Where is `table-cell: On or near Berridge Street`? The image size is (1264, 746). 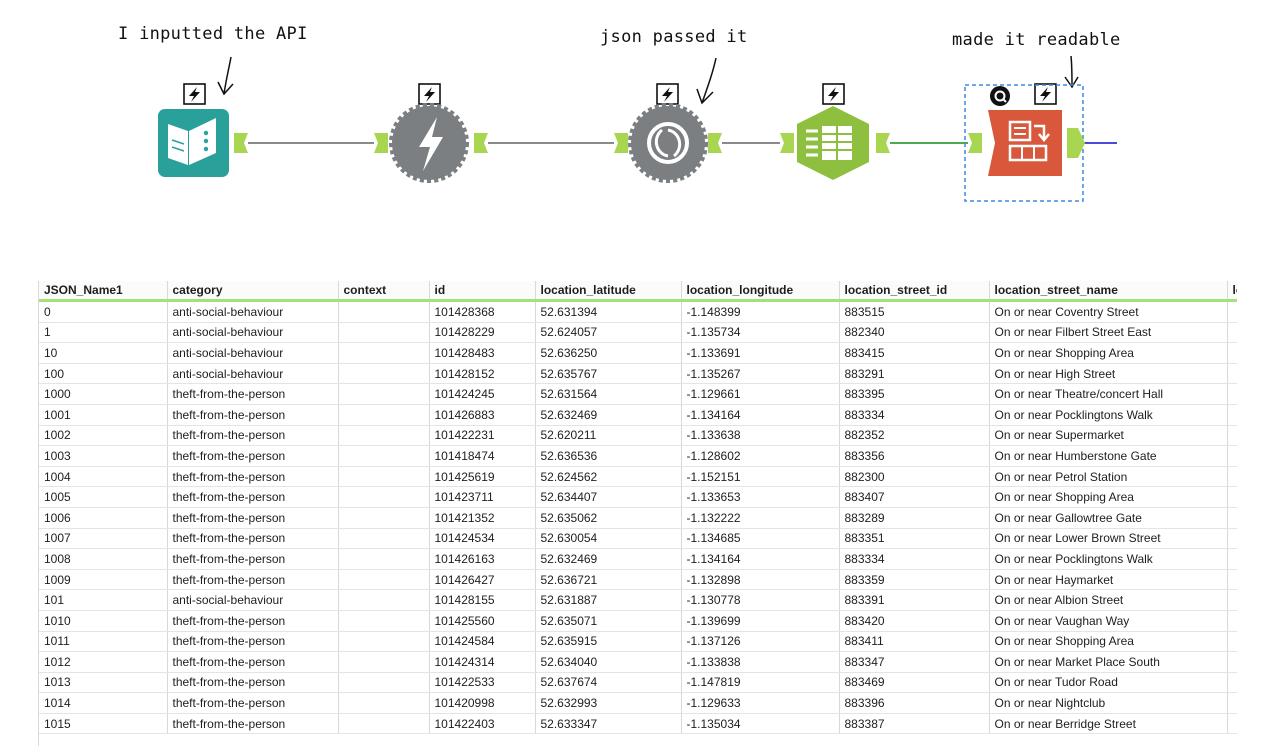
table-cell: On or near Berridge Street is located at coordinates (1108, 724).